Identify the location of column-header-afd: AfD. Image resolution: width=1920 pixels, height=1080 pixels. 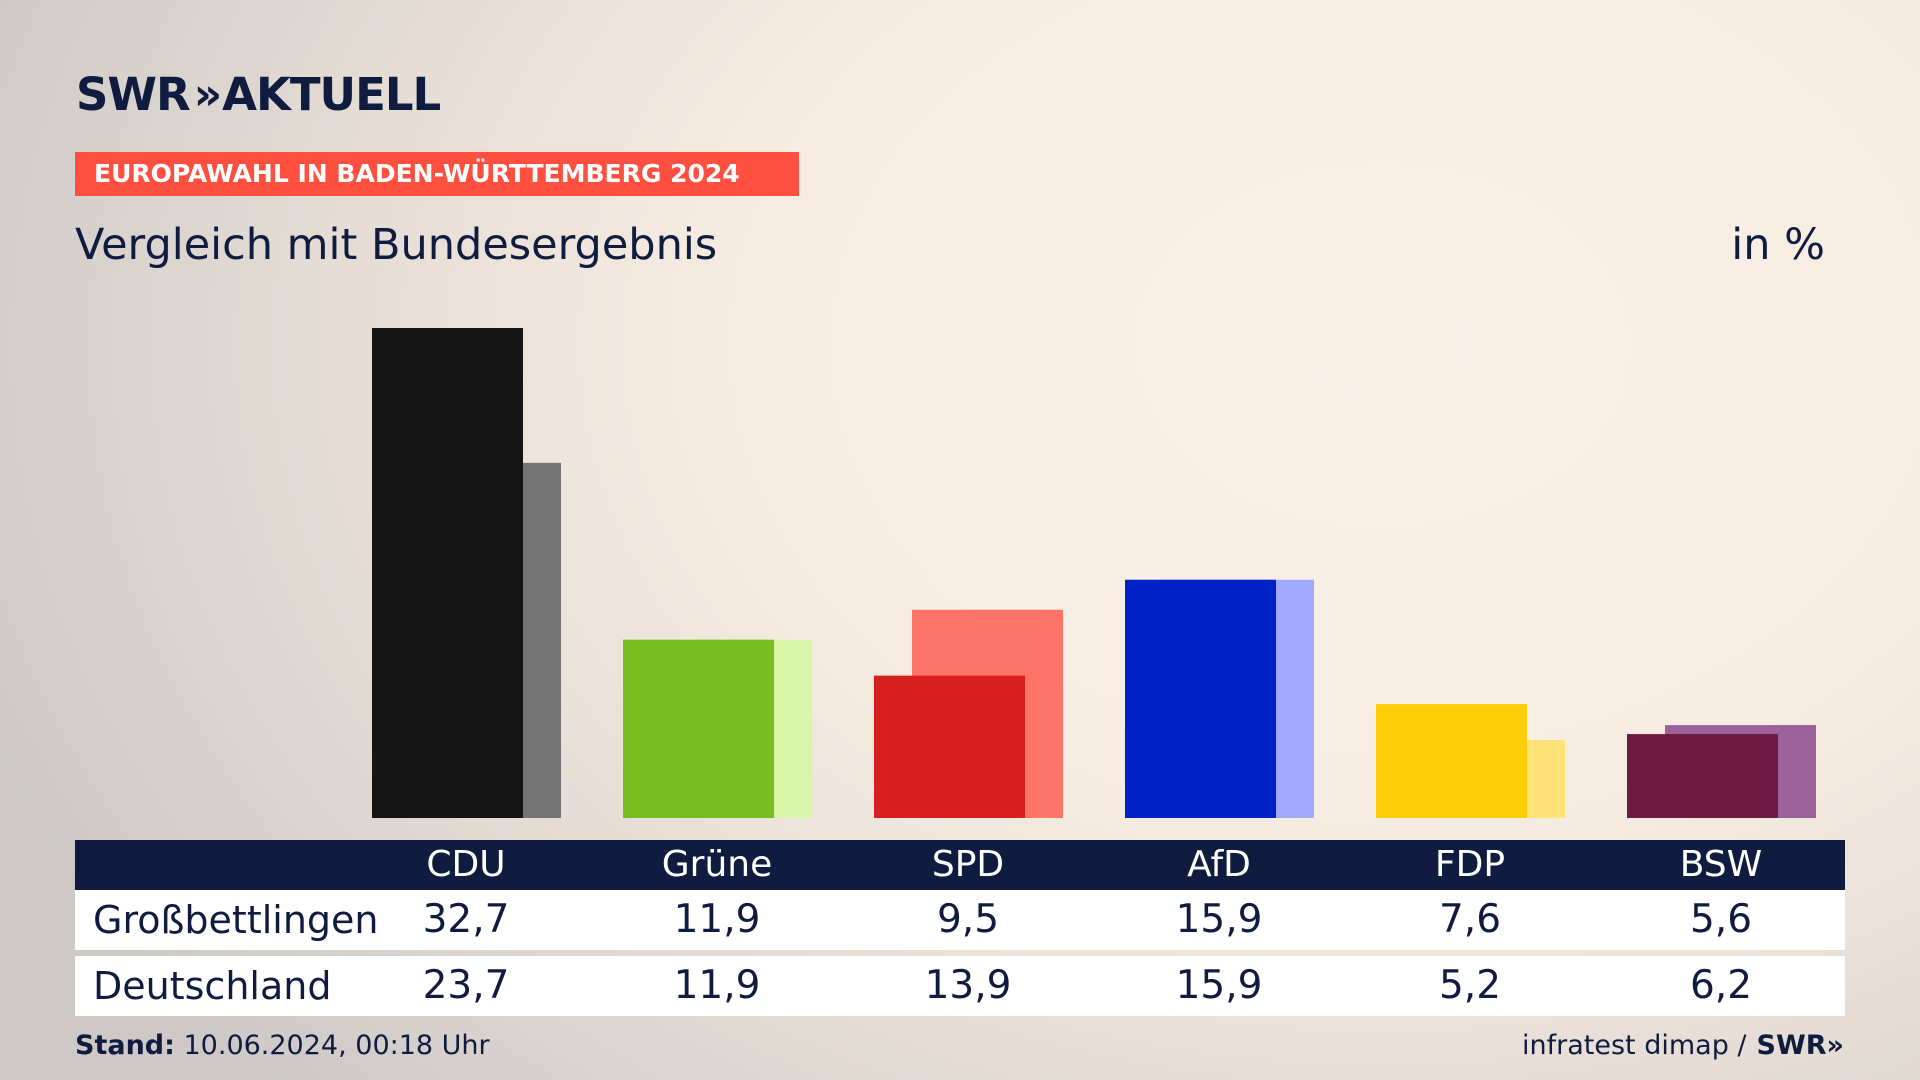
(1219, 864).